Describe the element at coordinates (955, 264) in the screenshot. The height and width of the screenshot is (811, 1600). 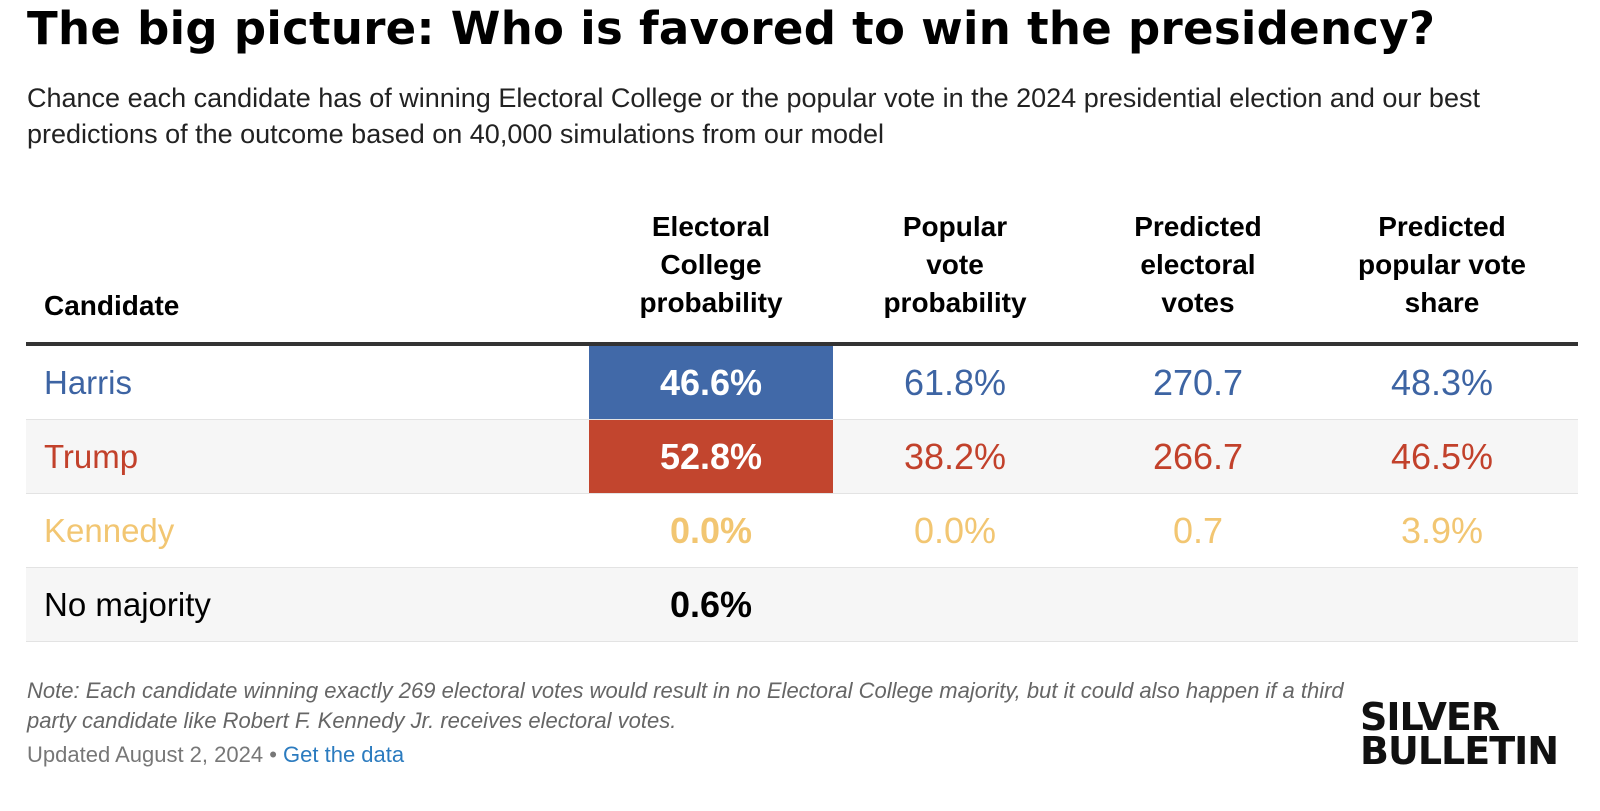
I see `column-header-popular-vote-probability: Popular vote probability` at that location.